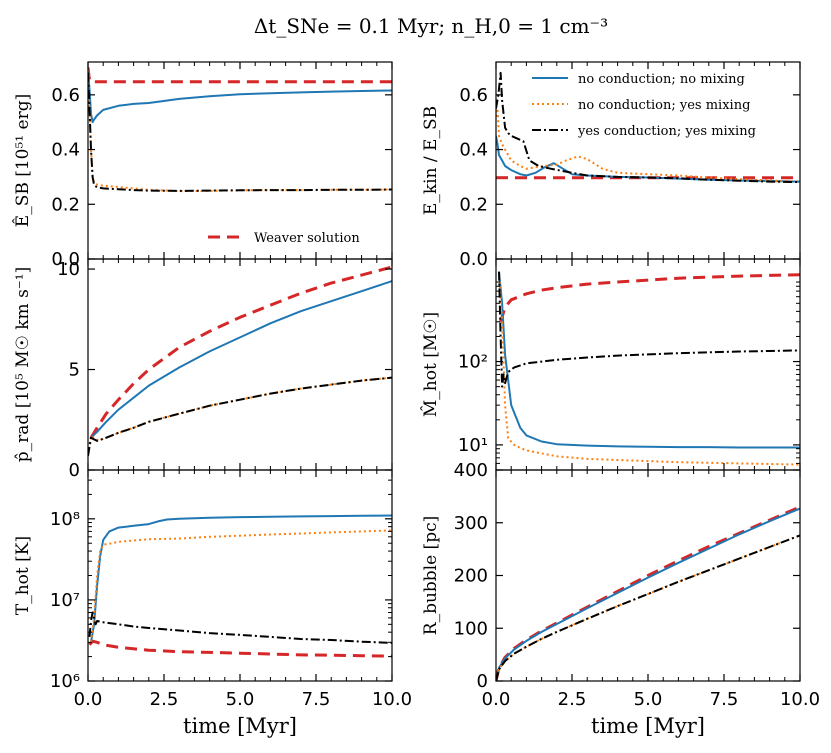  I want to click on y-tick-label: 10⁸, so click(65, 519).